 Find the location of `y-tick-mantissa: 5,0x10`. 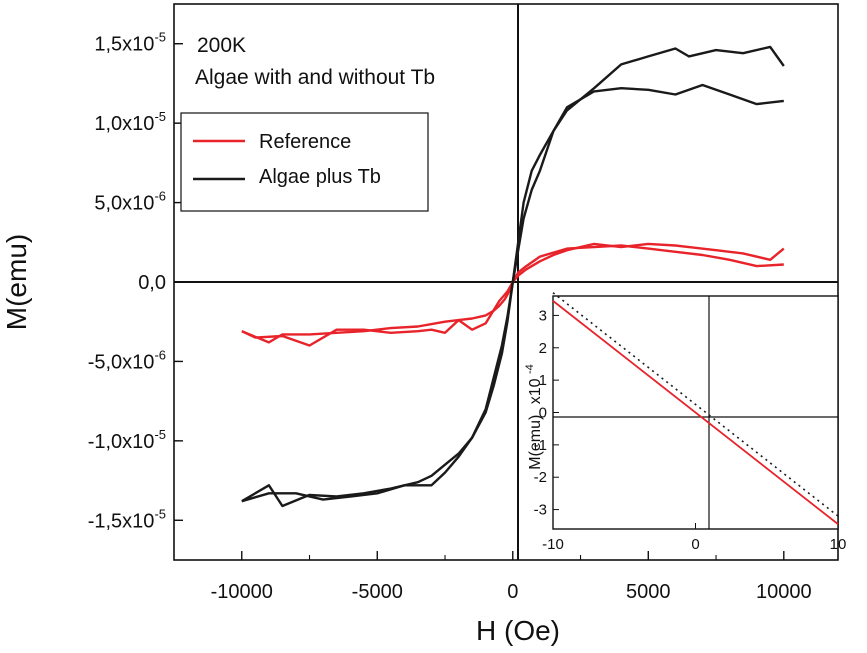

y-tick-mantissa: 5,0x10 is located at coordinates (124, 204).